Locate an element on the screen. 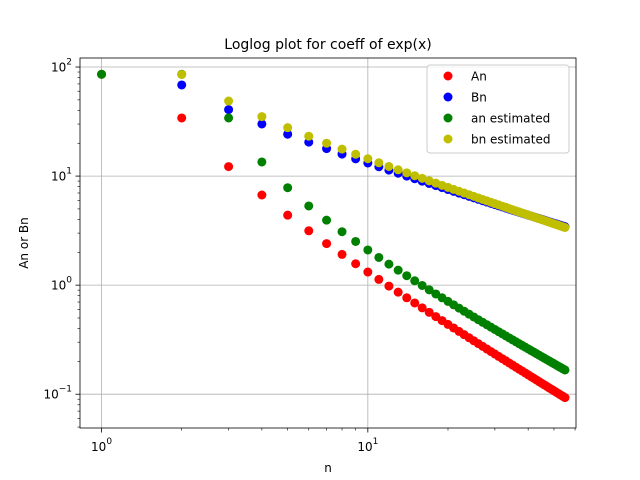 The width and height of the screenshot is (640, 480). legend: An Bn an estimated bn estimated is located at coordinates (498, 109).